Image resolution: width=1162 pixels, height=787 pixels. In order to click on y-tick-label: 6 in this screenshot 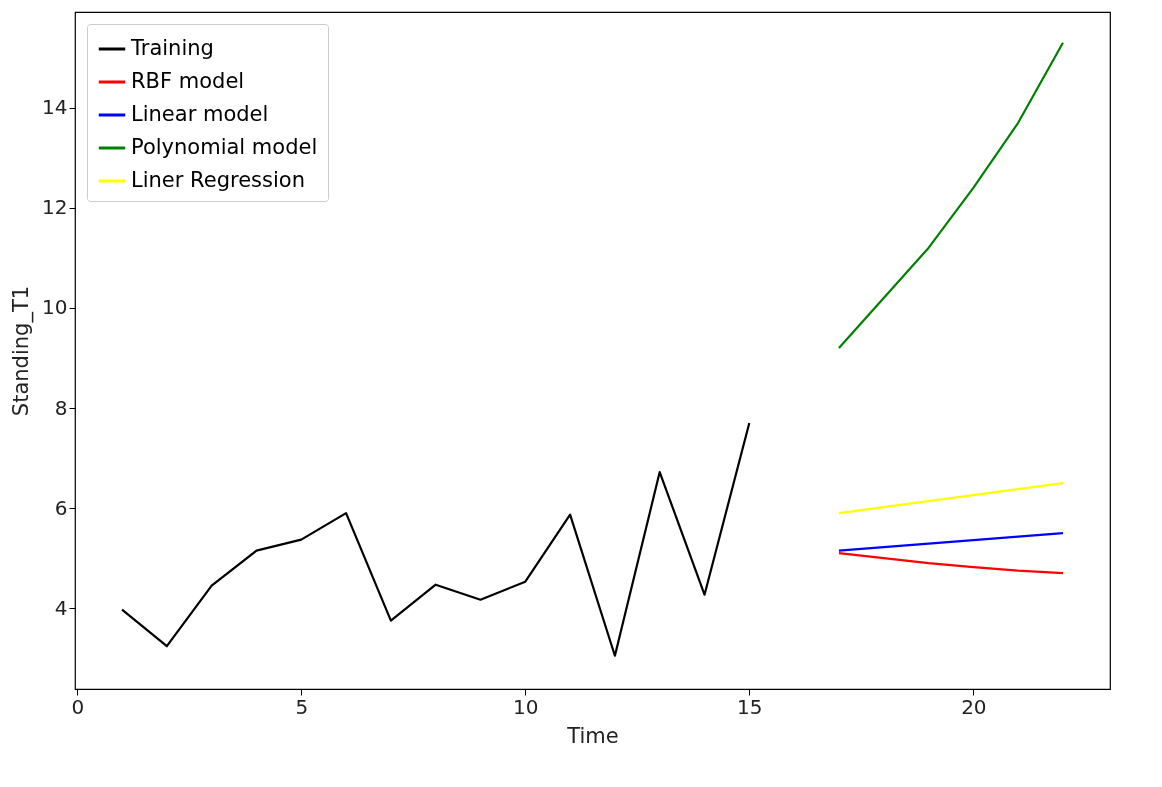, I will do `click(61, 507)`.